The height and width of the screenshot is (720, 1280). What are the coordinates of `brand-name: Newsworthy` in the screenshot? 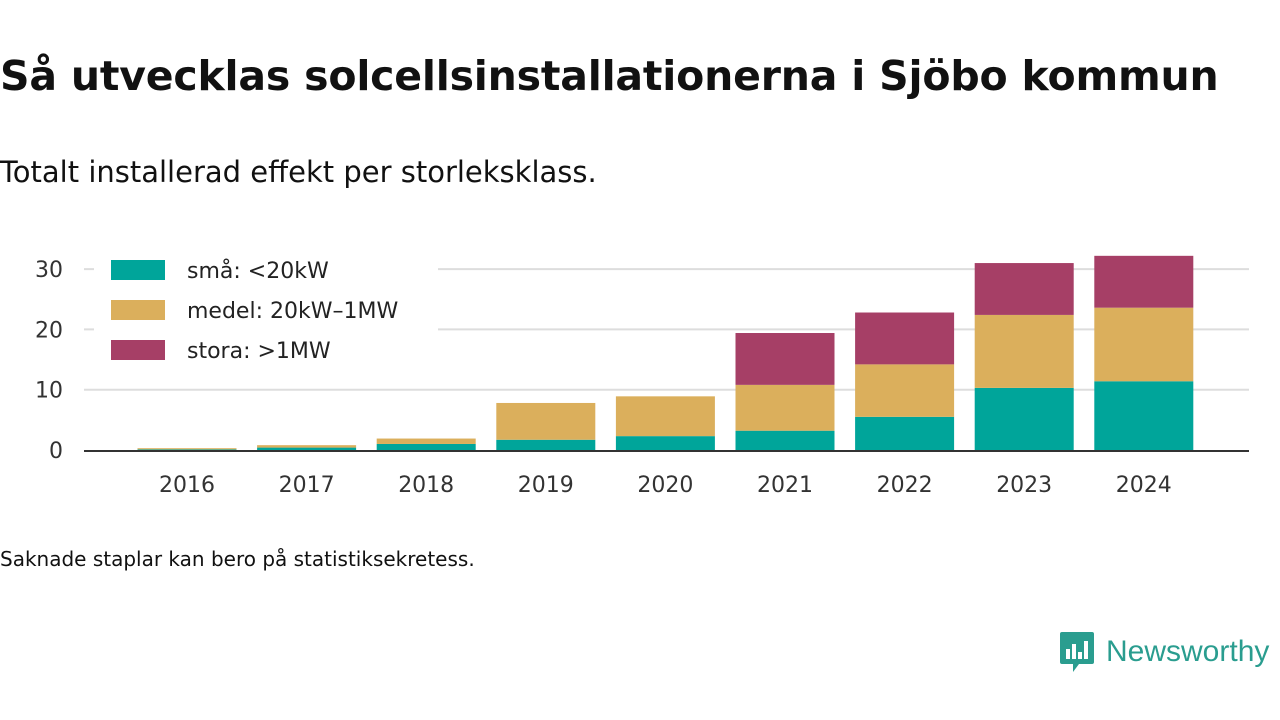 It's located at (1188, 651).